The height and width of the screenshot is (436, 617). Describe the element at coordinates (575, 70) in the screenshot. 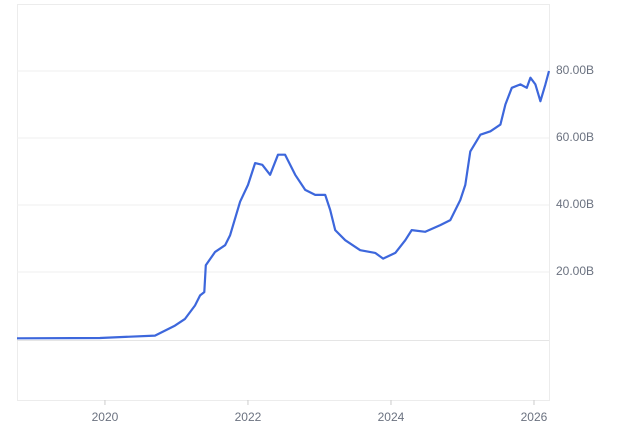

I see `y-tick-label: 80.00B` at that location.